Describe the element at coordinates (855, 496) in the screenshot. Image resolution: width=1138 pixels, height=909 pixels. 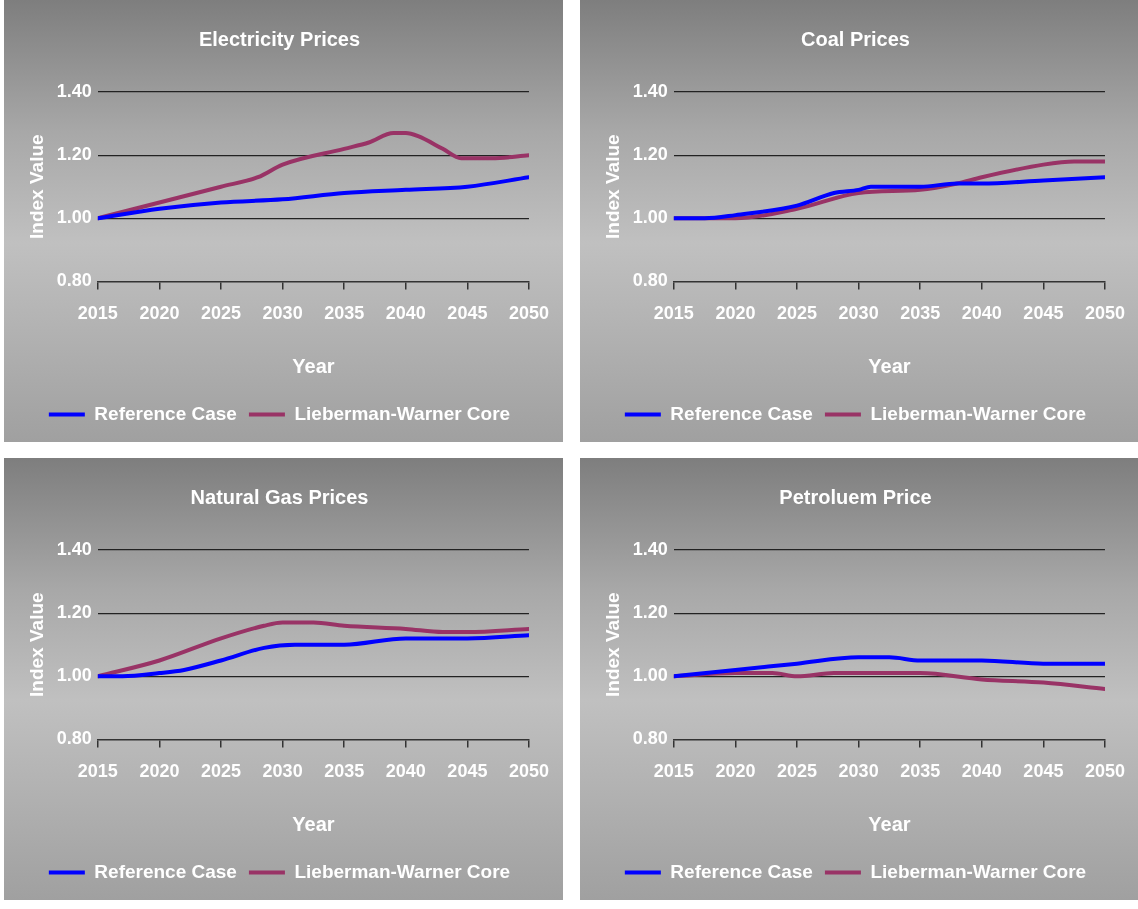
I see `chart-title: Petroluem Price` at that location.